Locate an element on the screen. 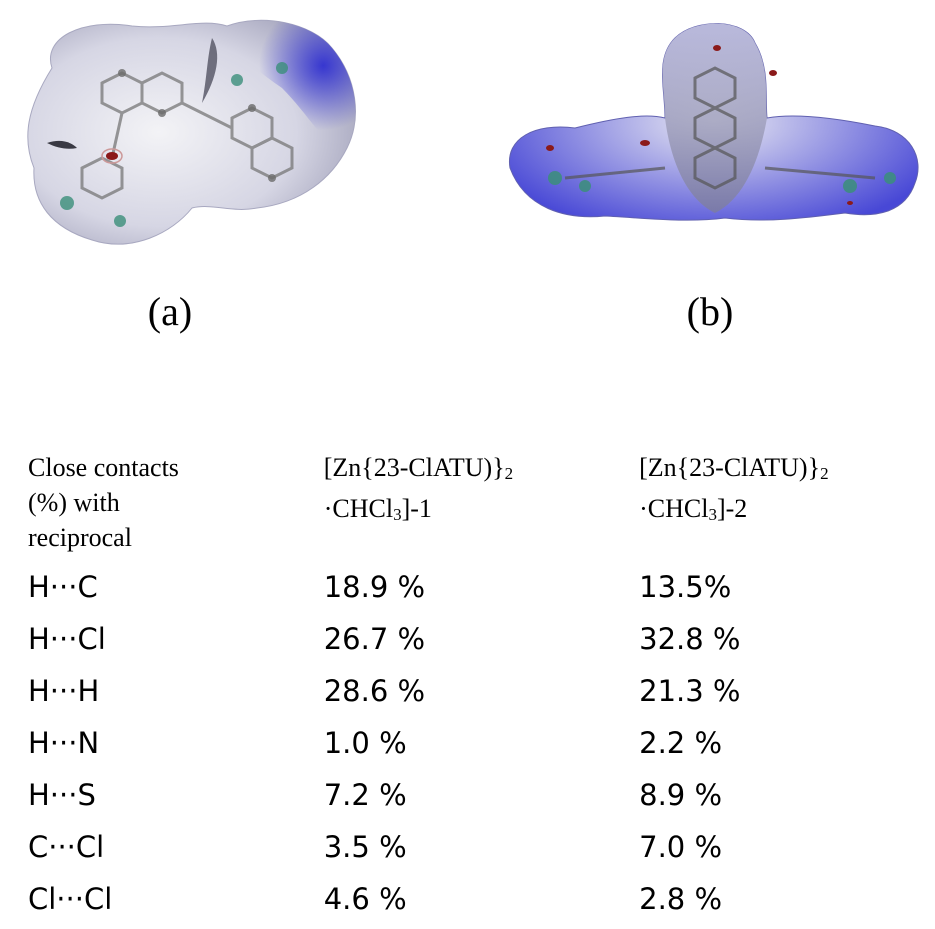 The height and width of the screenshot is (929, 935). value-compound-2: 8.9 % is located at coordinates (681, 795).